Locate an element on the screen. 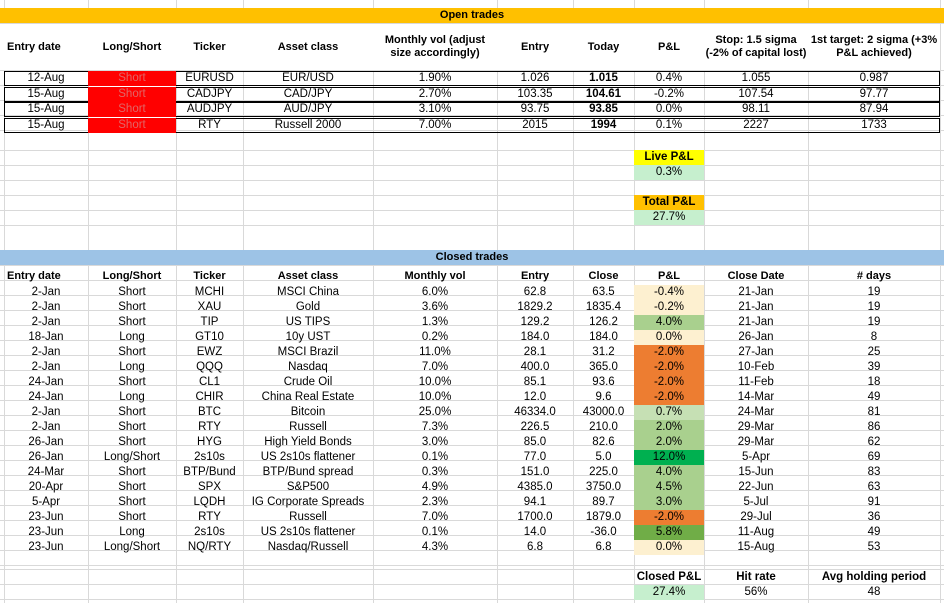  closed-trade-cell: 129.2 is located at coordinates (535, 322).